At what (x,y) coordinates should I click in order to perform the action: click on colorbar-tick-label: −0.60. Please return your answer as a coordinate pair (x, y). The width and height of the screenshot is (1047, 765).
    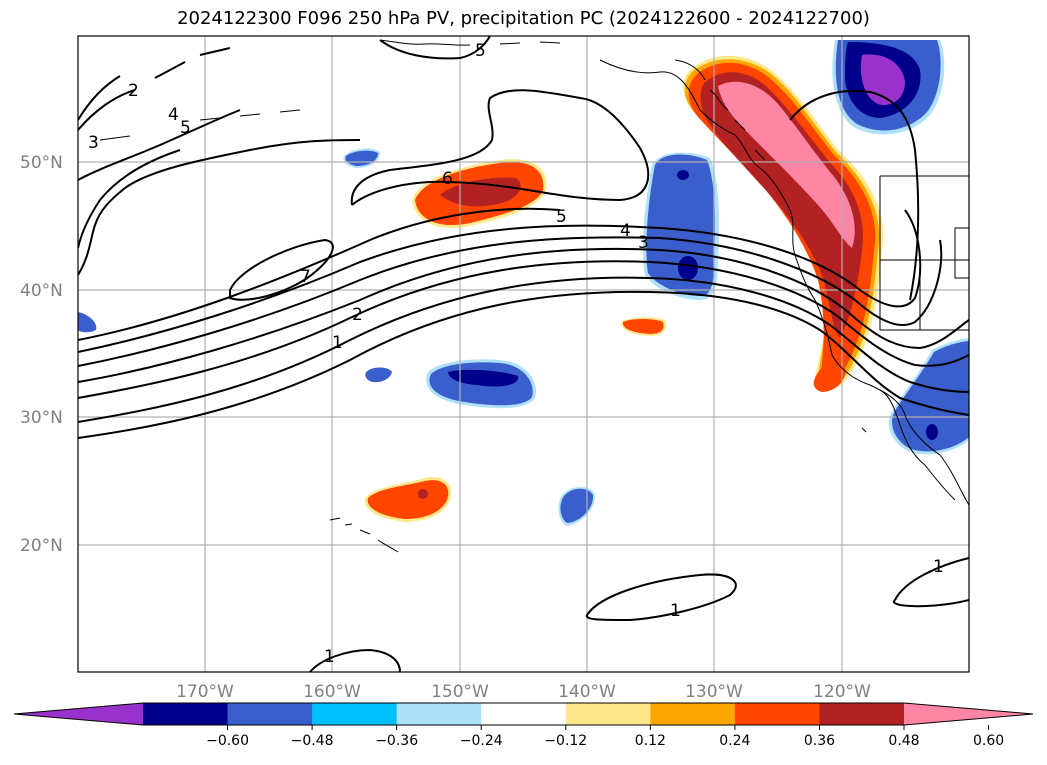
    Looking at the image, I should click on (227, 741).